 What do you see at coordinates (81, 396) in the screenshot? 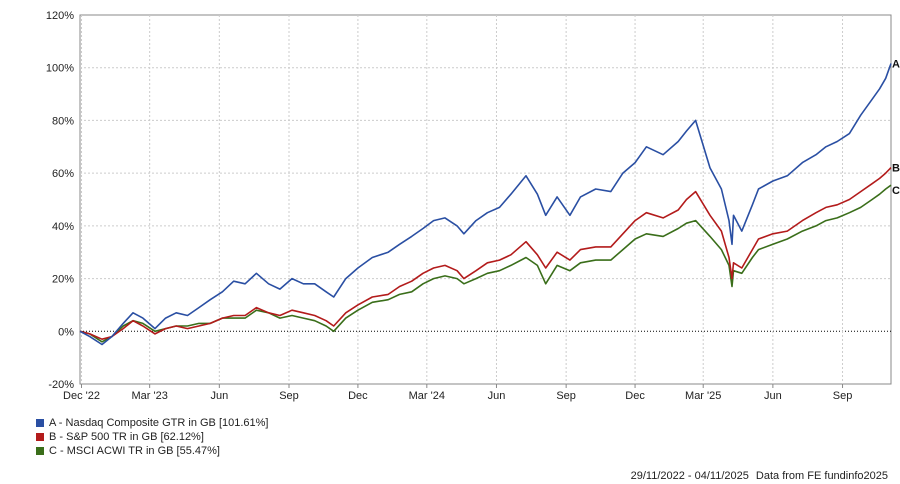
I see `x-tick-label: Dec '22` at bounding box center [81, 396].